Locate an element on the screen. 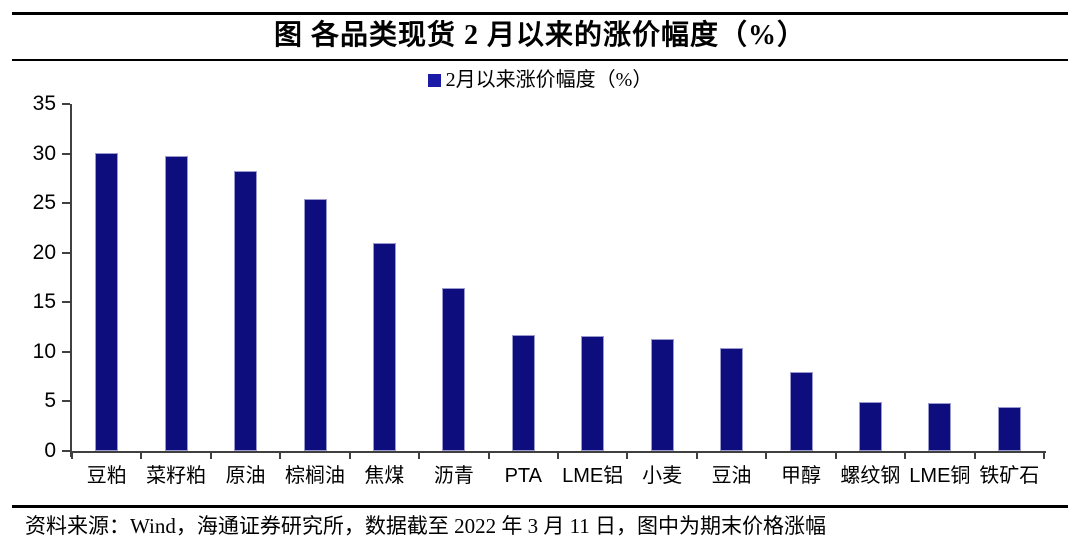  y-tick-label: 30 is located at coordinates (44, 153).